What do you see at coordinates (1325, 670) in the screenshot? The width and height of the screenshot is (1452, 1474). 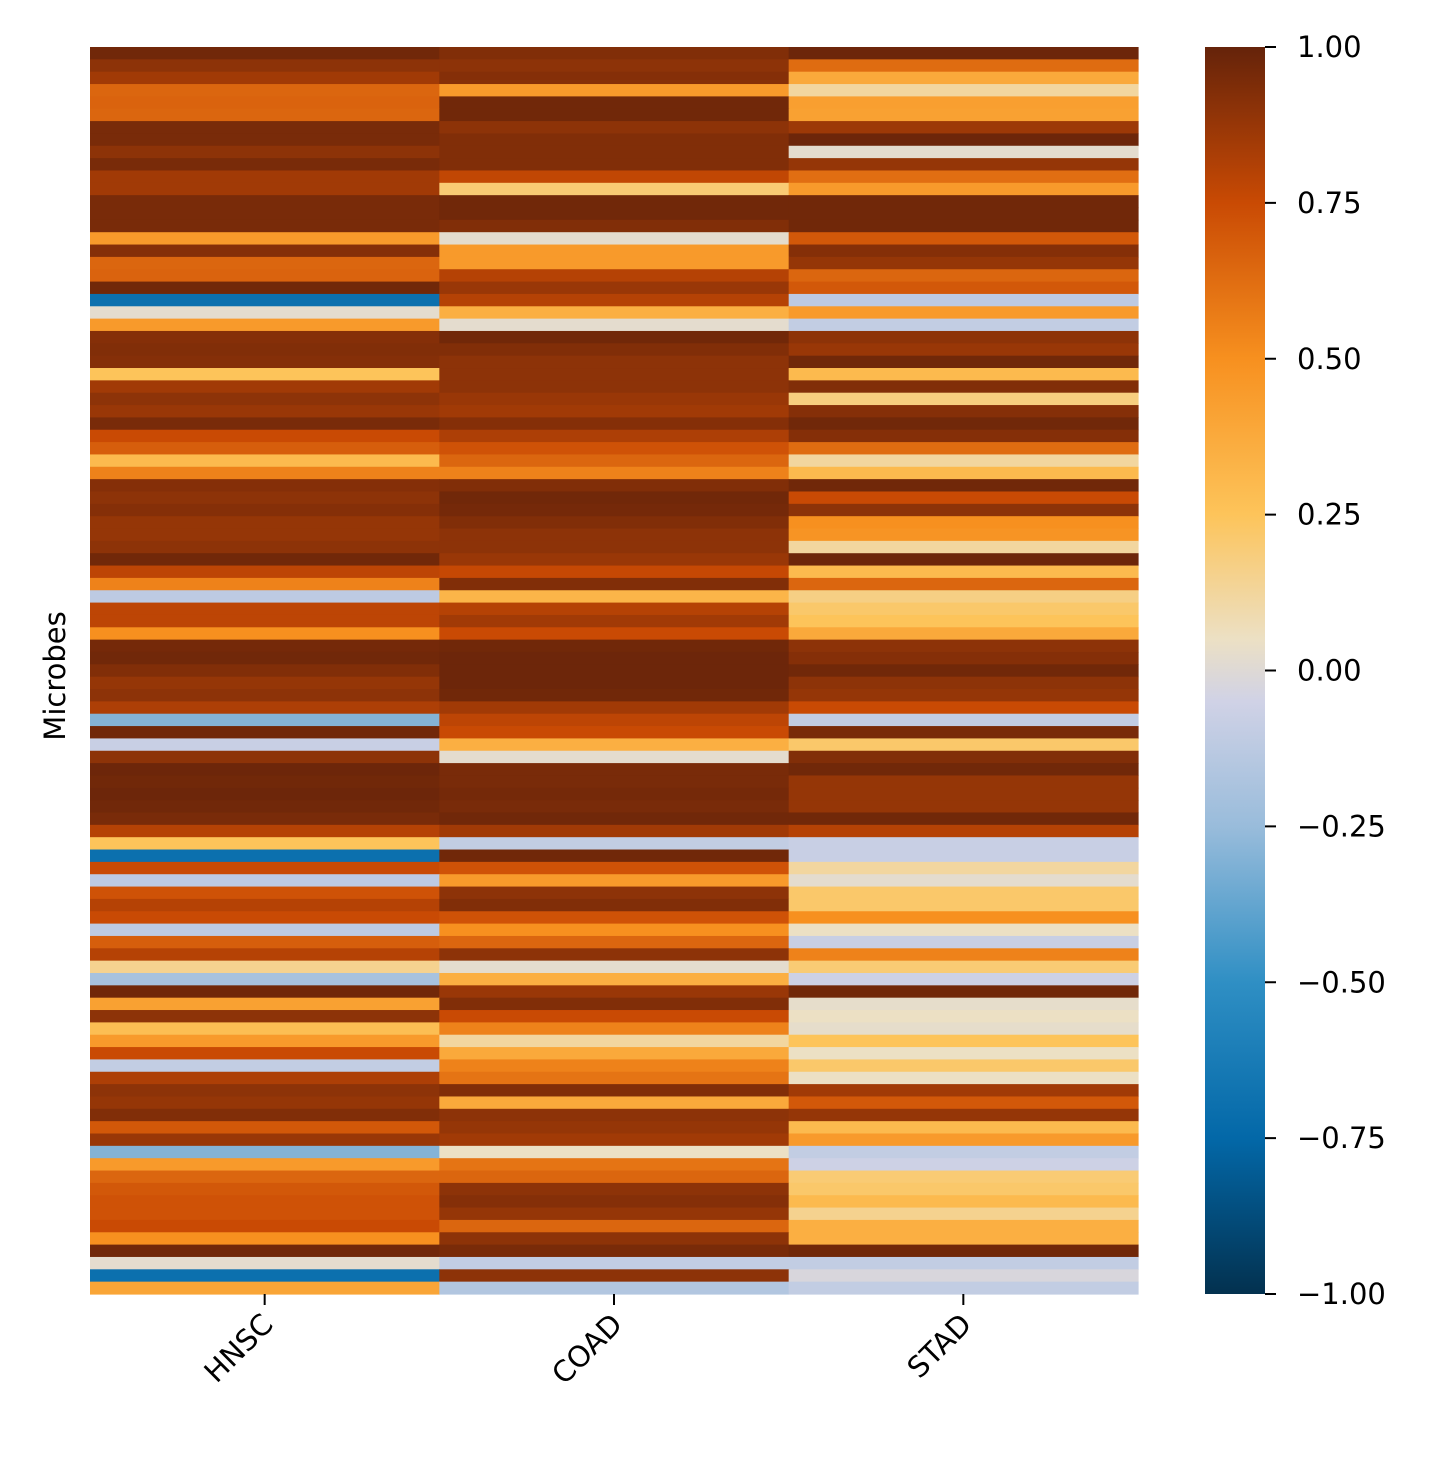 I see `colorbar-ticks: 1.00 0.75 0.50 0.25 0.00 −0.25 −0.50 −0.75 −1.00` at bounding box center [1325, 670].